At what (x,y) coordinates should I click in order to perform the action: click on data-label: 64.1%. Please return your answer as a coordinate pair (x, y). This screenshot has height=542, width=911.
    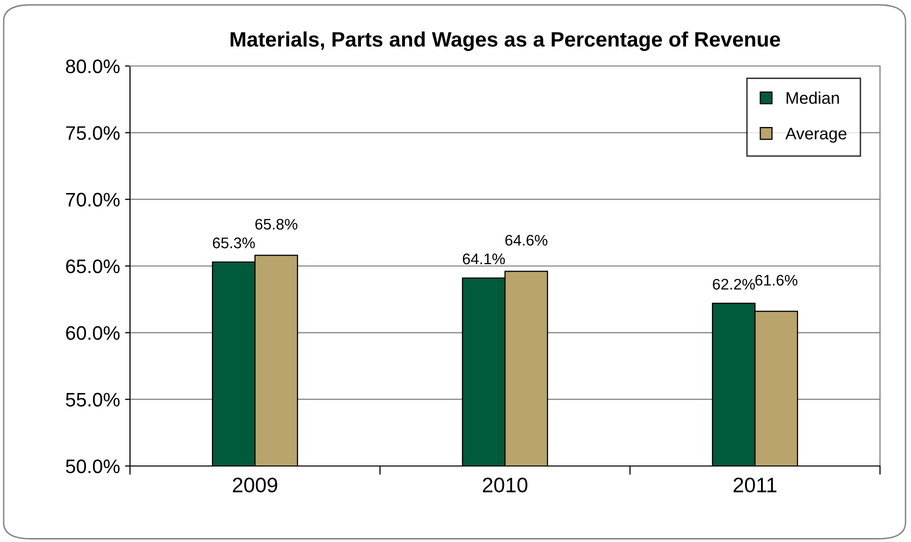
    Looking at the image, I should click on (483, 258).